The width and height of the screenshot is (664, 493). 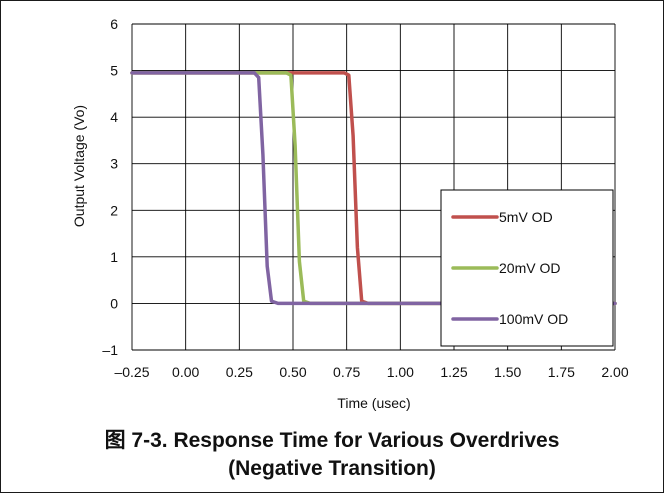 I want to click on x-tick-label: 0.50, so click(x=292, y=372).